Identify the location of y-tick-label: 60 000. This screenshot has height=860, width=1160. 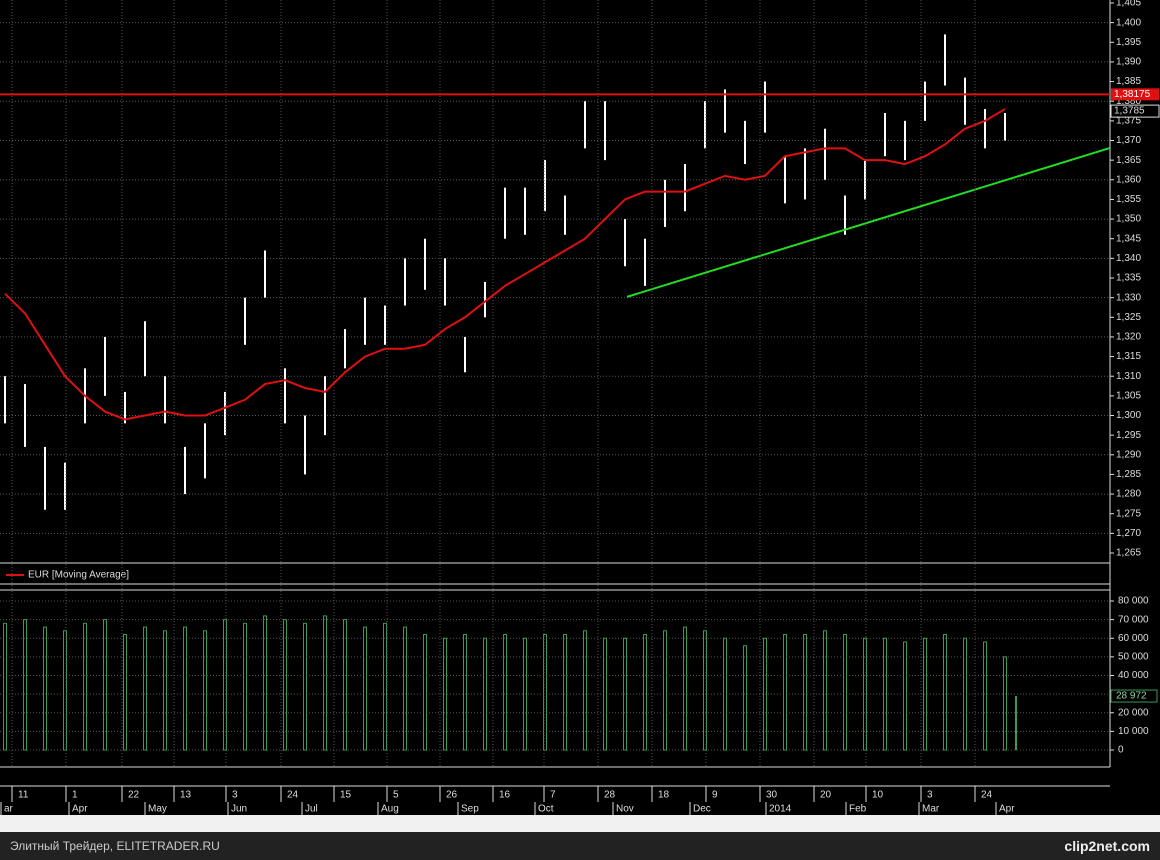
(1133, 638).